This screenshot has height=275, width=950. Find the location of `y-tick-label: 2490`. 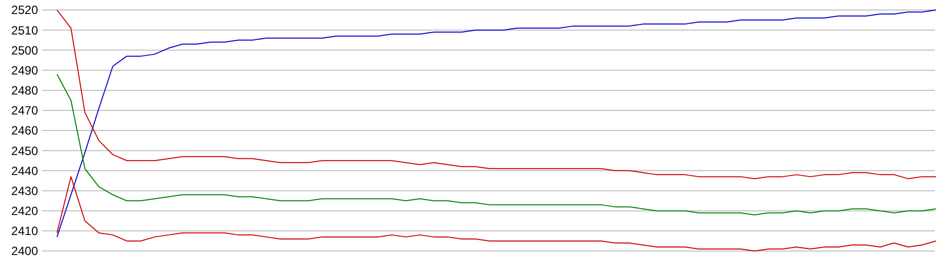

y-tick-label: 2490 is located at coordinates (24, 70).